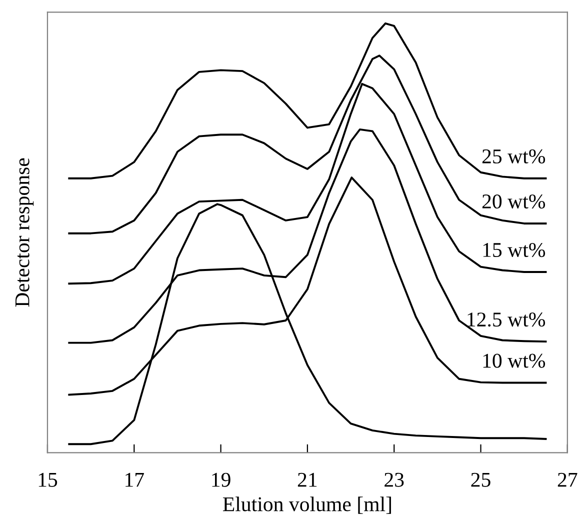  I want to click on y-axis-title: Detector response, so click(25, 232).